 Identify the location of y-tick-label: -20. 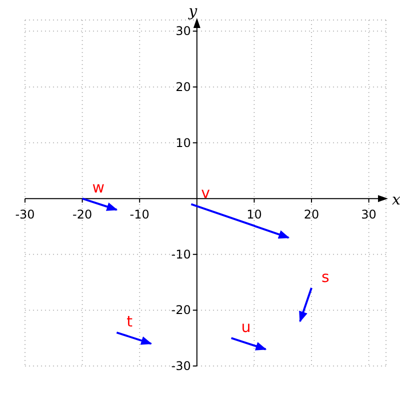
(181, 310).